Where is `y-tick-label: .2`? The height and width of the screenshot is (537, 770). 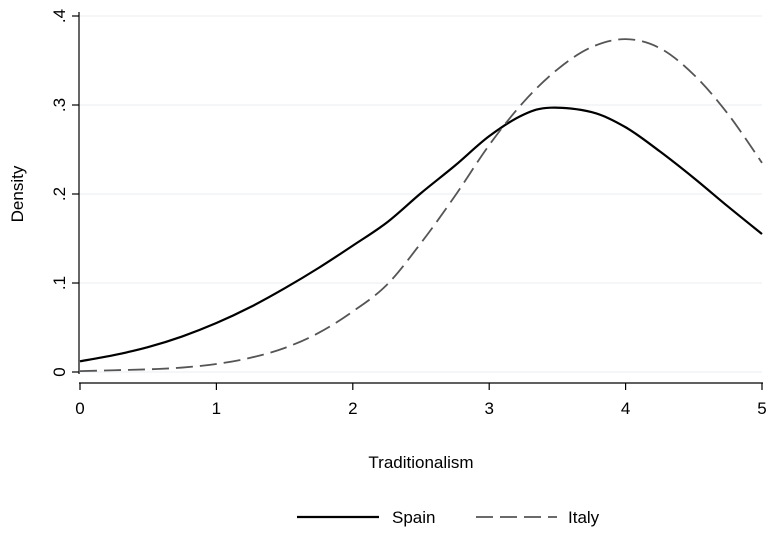
y-tick-label: .2 is located at coordinates (59, 194).